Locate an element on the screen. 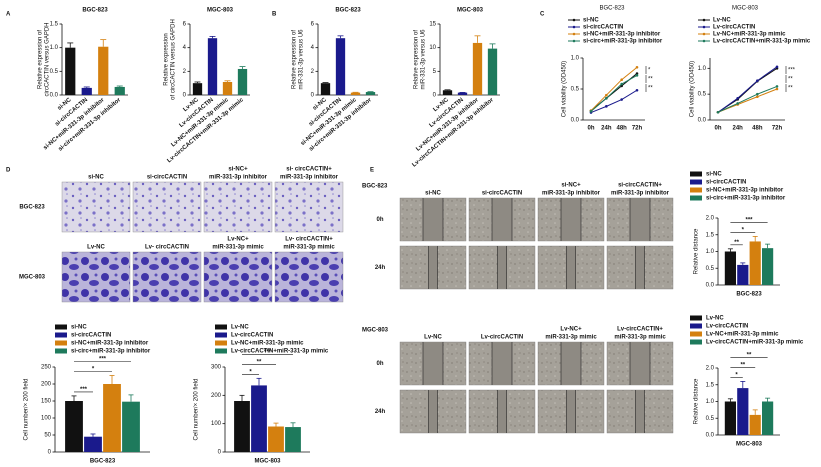 This screenshot has width=821, height=467. y-axis-label: circCACTIN versus GAPDH is located at coordinates (48, 59).